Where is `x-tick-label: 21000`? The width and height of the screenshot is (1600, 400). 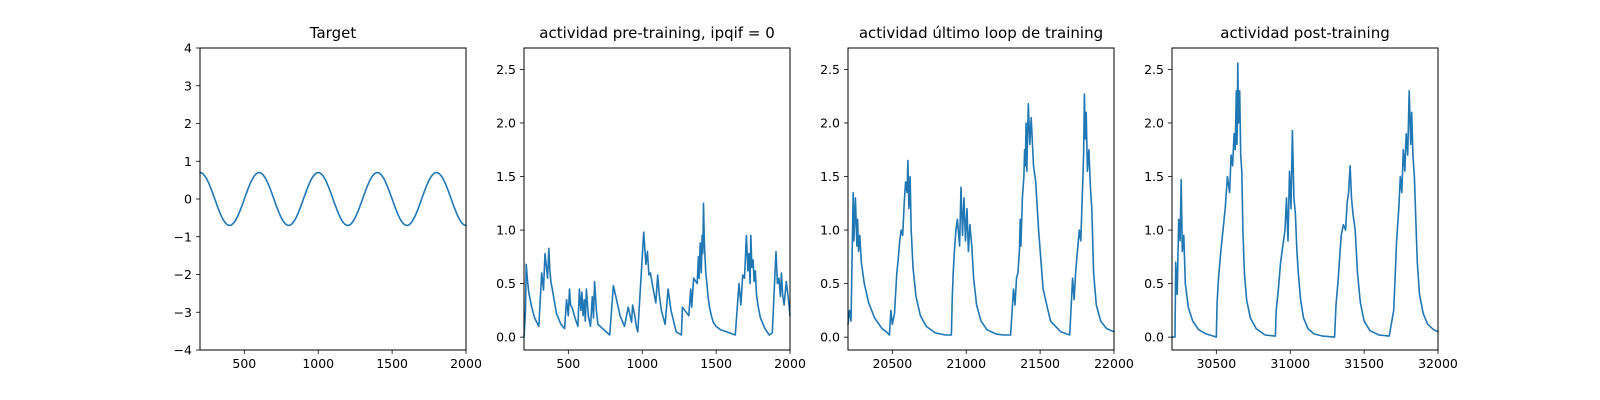 x-tick-label: 21000 is located at coordinates (966, 363).